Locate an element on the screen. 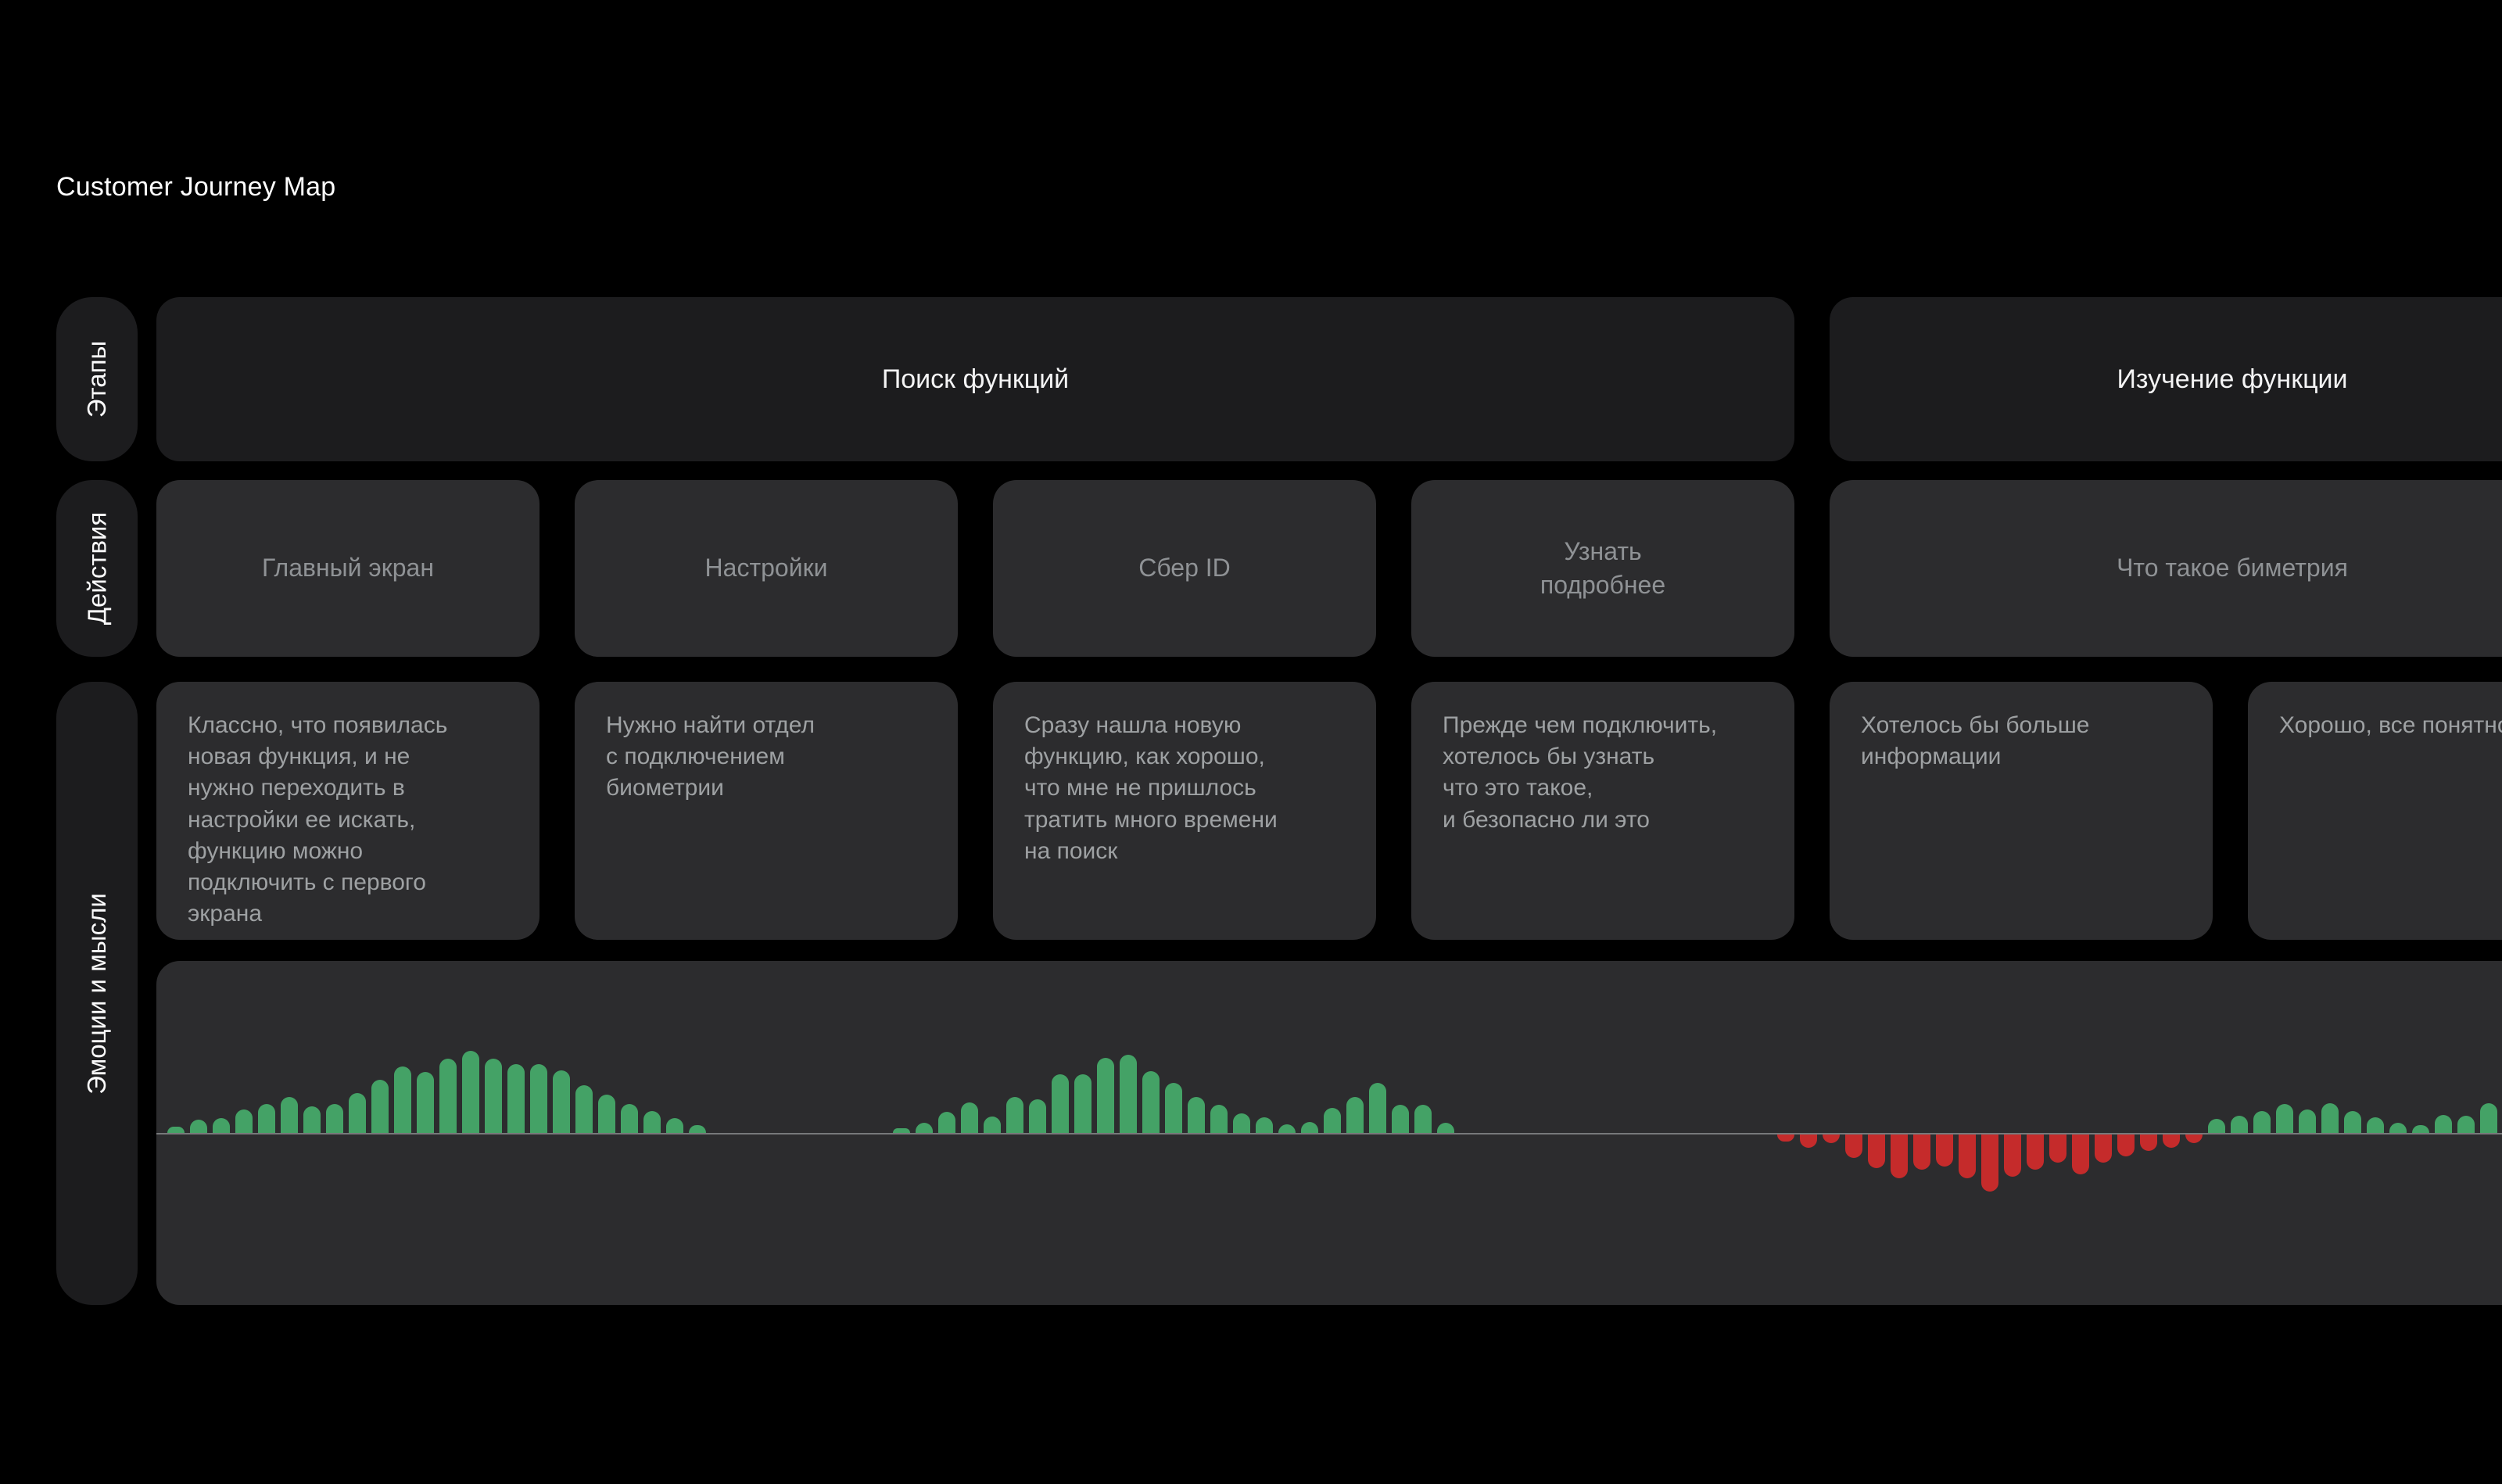  row-label-stages-text: Этапы is located at coordinates (96, 379).